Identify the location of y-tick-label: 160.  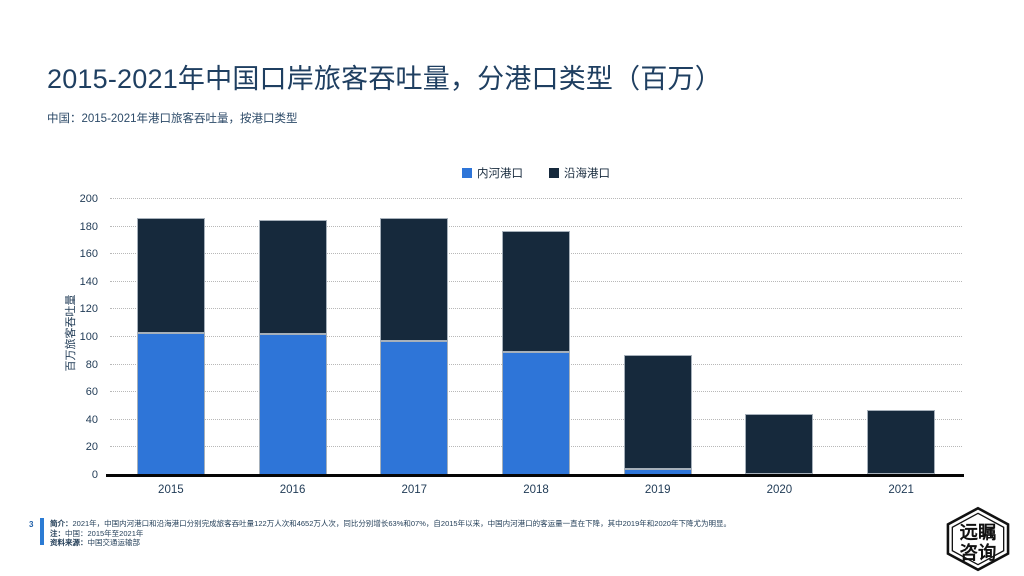
(88, 254).